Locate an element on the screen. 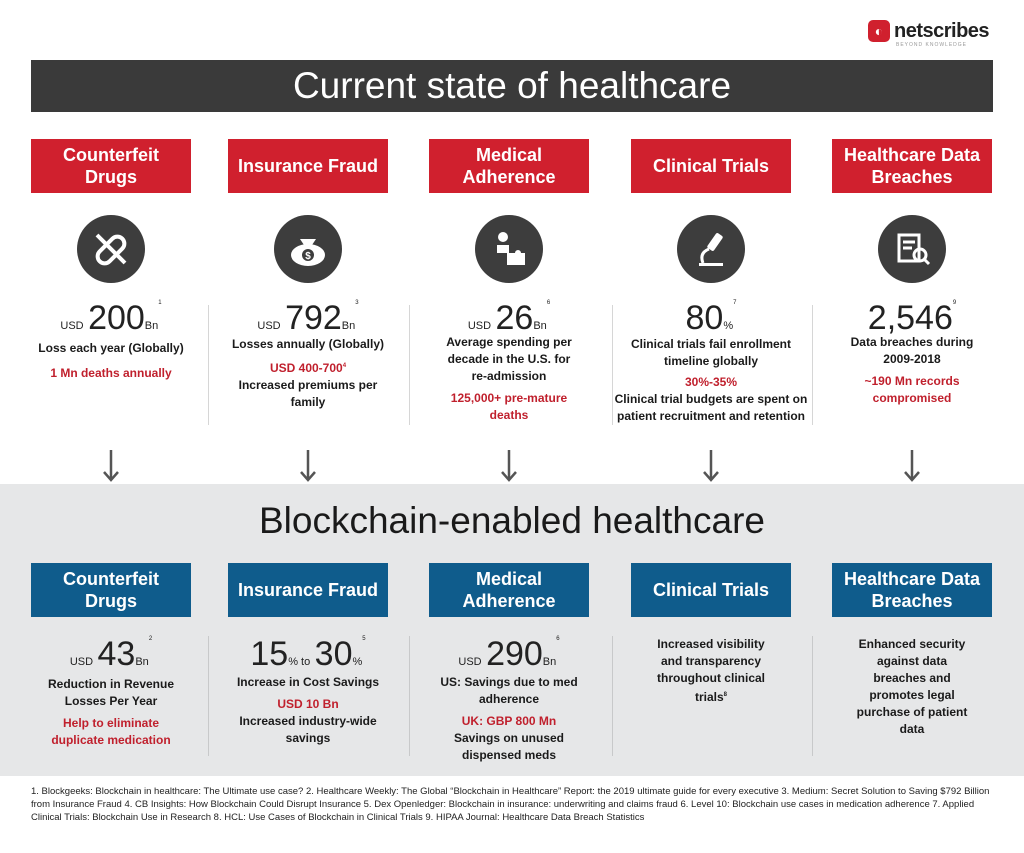 Image resolution: width=1024 pixels, height=853 pixels. bottom-stat-insurance: 15% to 30%5 is located at coordinates (308, 654).